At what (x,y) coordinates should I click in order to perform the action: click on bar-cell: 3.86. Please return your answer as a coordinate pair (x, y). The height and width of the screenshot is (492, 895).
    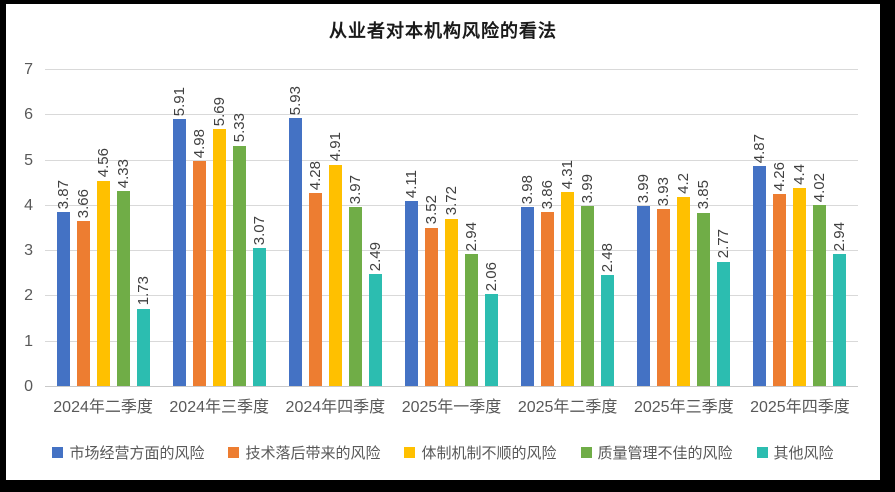
    Looking at the image, I should click on (547, 228).